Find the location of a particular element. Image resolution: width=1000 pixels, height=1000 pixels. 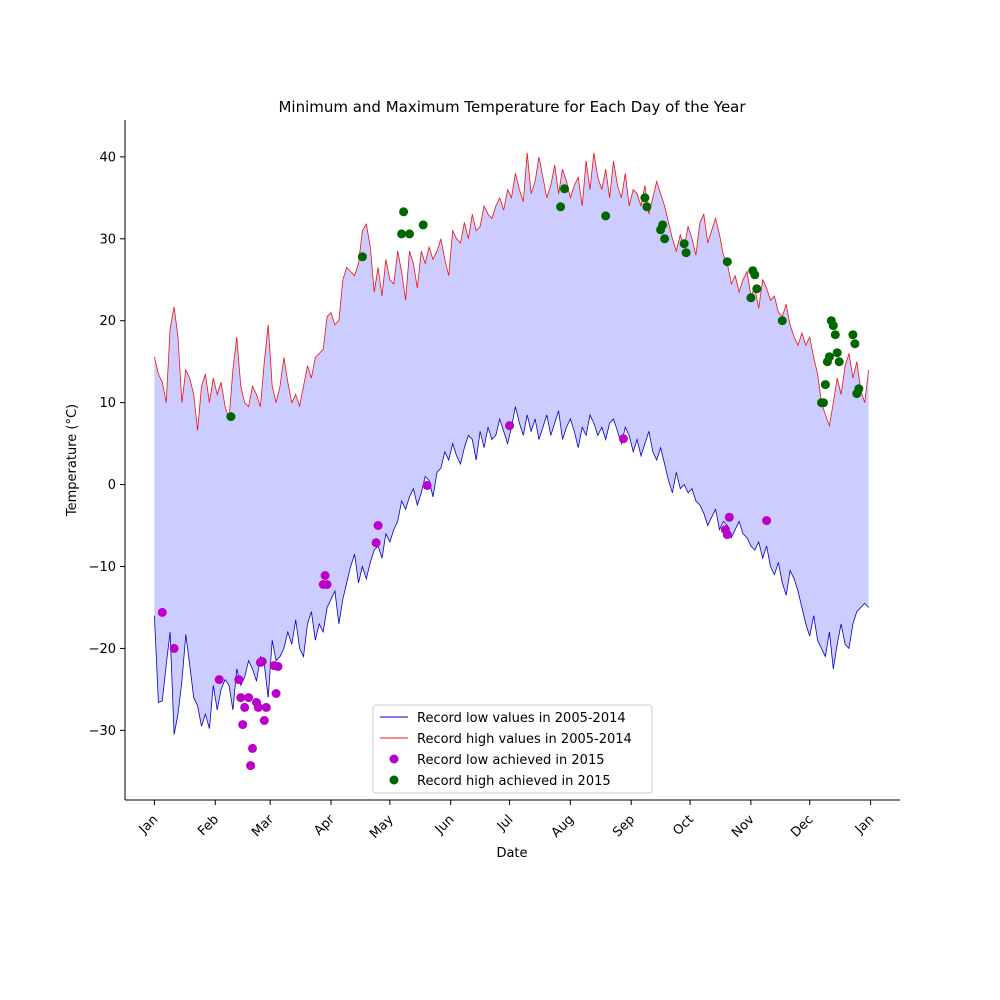

legend-label-record-low-line: Record low values in 2005-2014 is located at coordinates (521, 718).